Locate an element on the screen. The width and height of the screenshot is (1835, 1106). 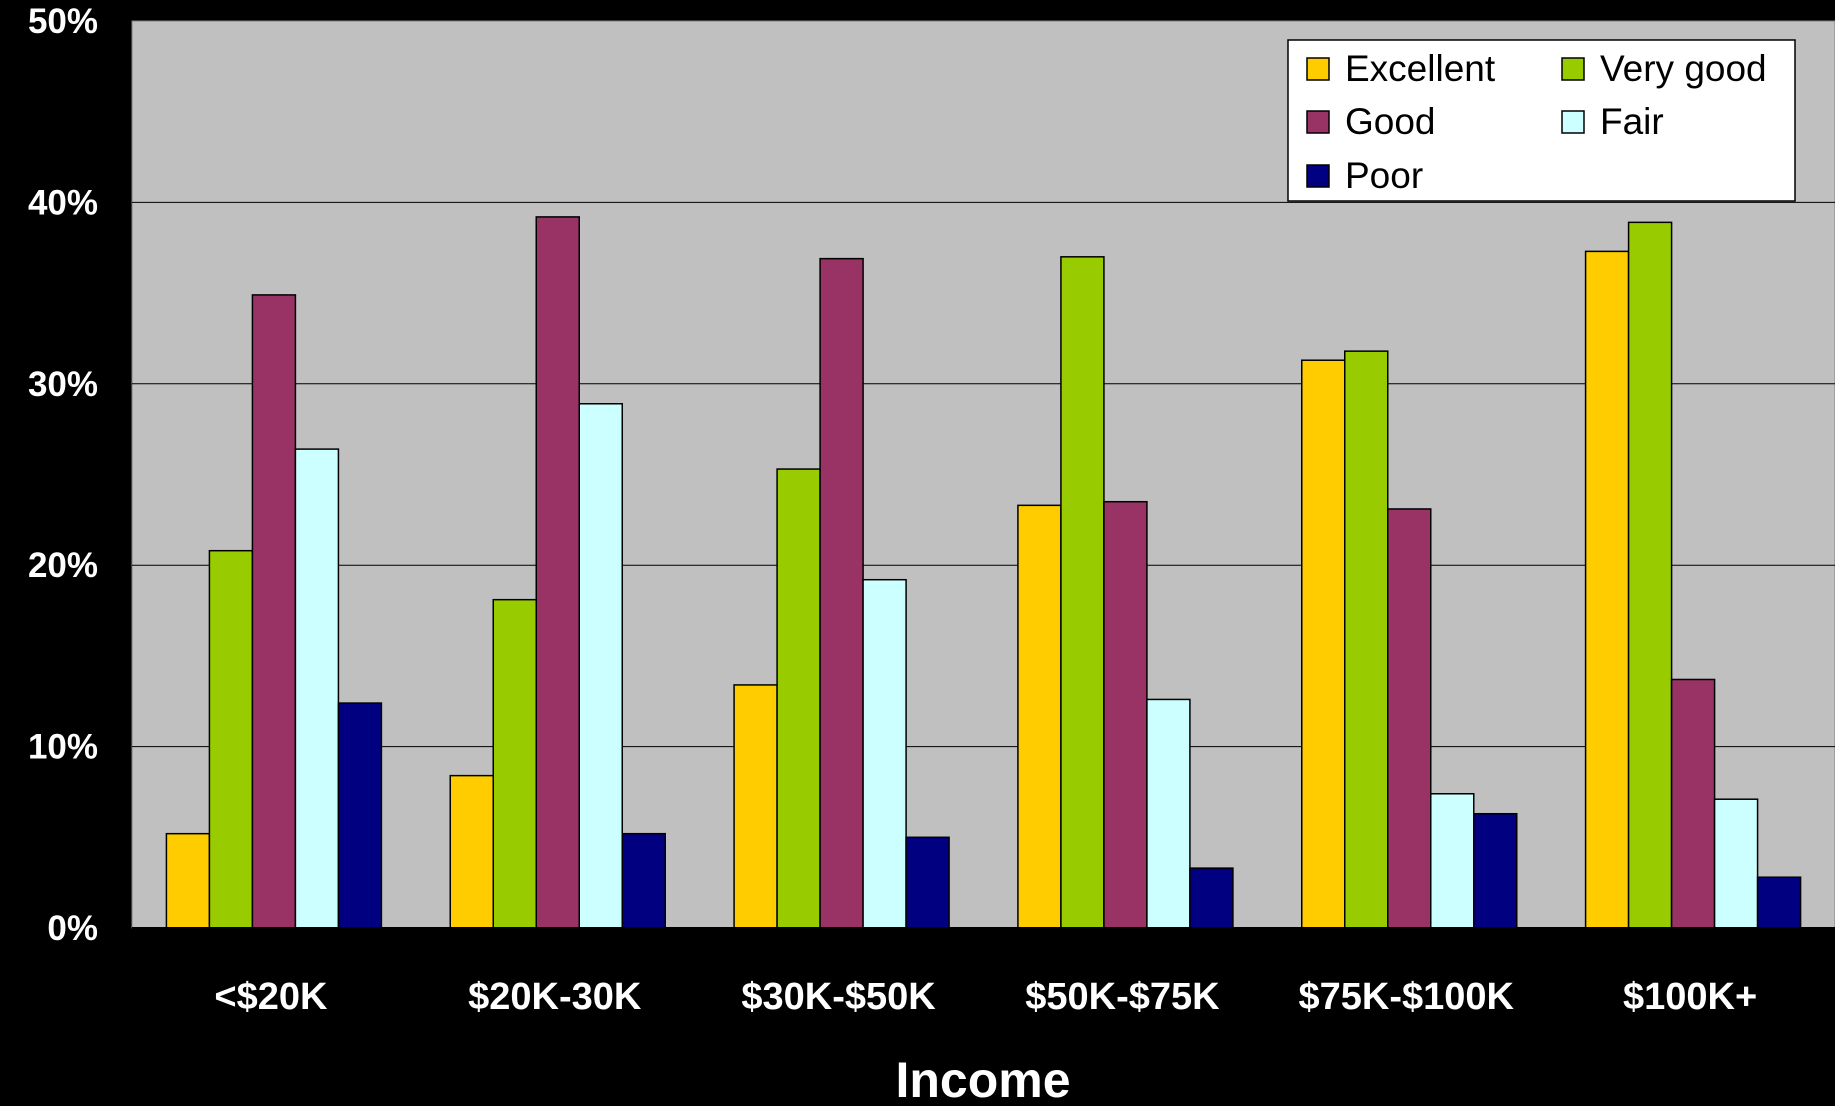
y-tick-label: 10% is located at coordinates (63, 747).